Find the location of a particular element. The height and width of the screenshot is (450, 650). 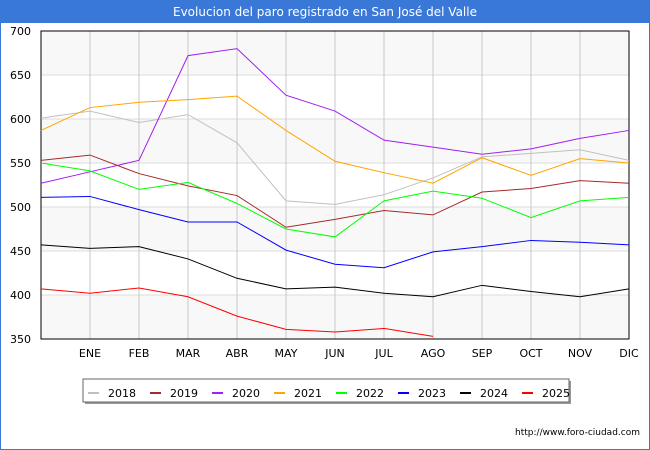

y-tick-label: 650 is located at coordinates (20, 75).